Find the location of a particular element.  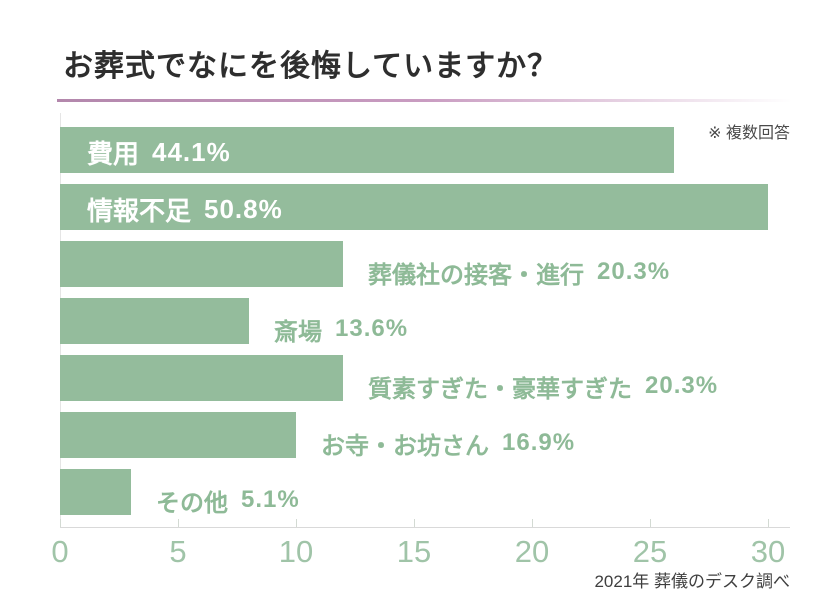

bar-row: 葬儀社の接客・進行 20.3% is located at coordinates (425, 265).